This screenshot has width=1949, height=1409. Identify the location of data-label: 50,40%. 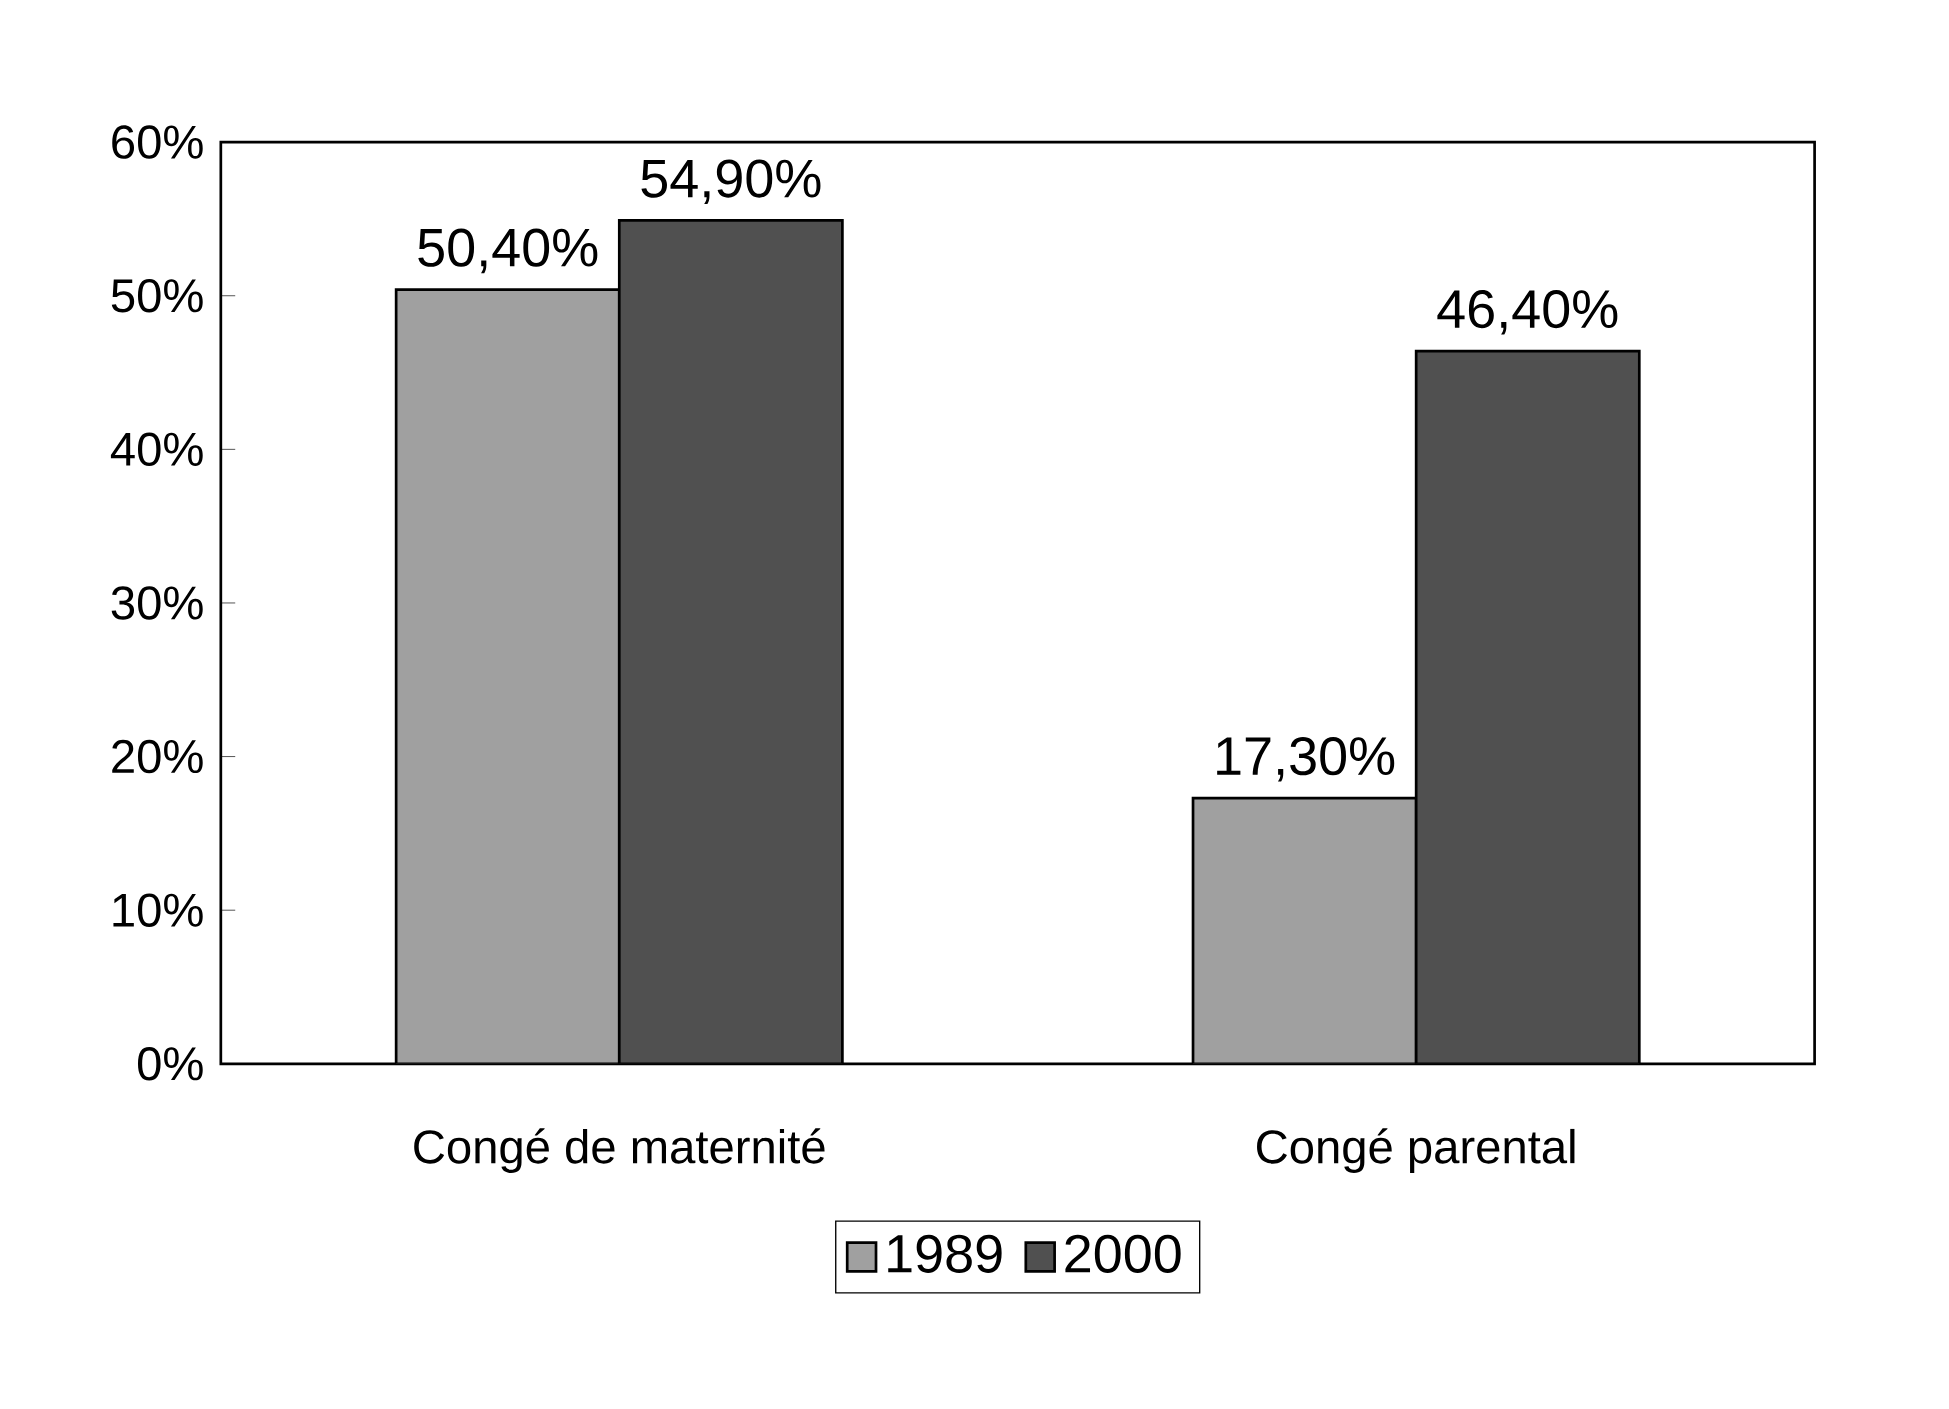
(508, 250).